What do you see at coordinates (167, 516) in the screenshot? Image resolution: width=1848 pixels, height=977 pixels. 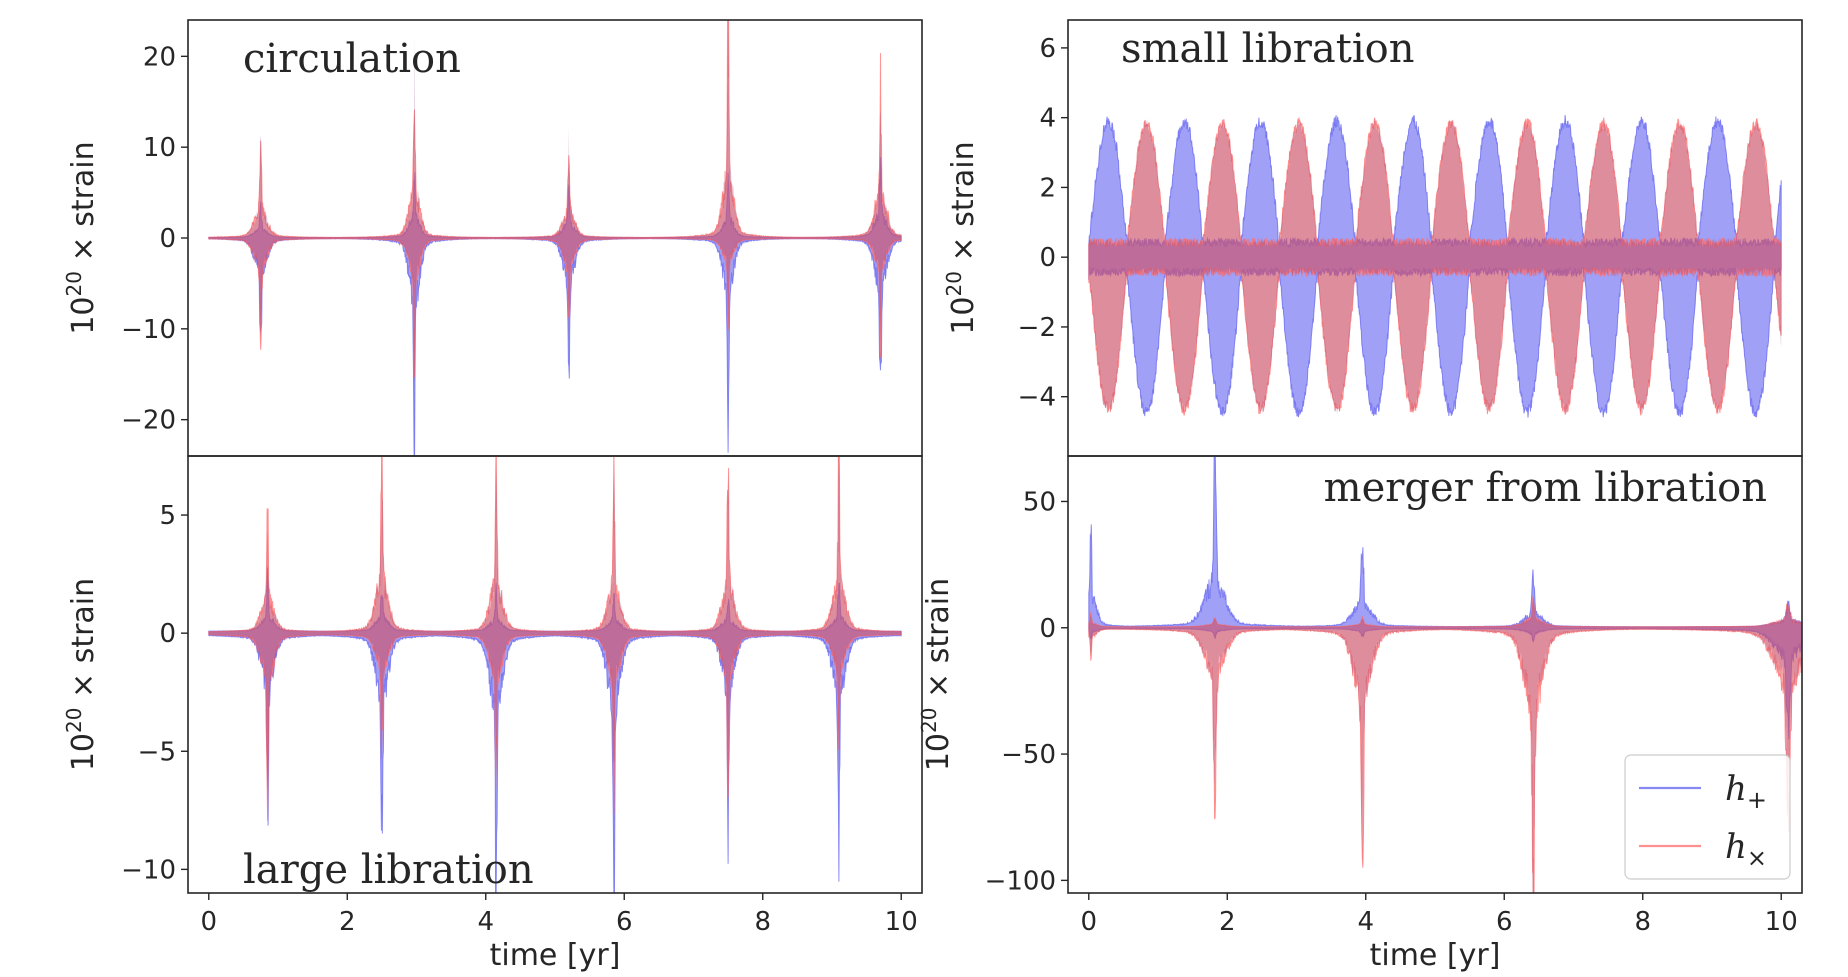 I see `y-tick-label: 5` at bounding box center [167, 516].